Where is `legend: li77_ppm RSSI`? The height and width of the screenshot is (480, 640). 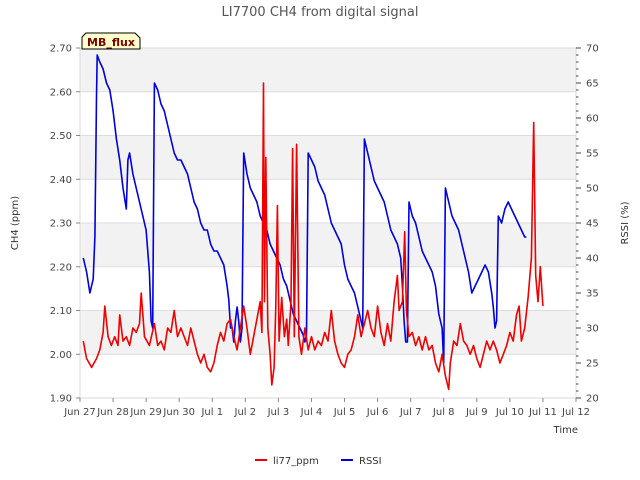 legend: li77_ppm RSSI is located at coordinates (318, 461).